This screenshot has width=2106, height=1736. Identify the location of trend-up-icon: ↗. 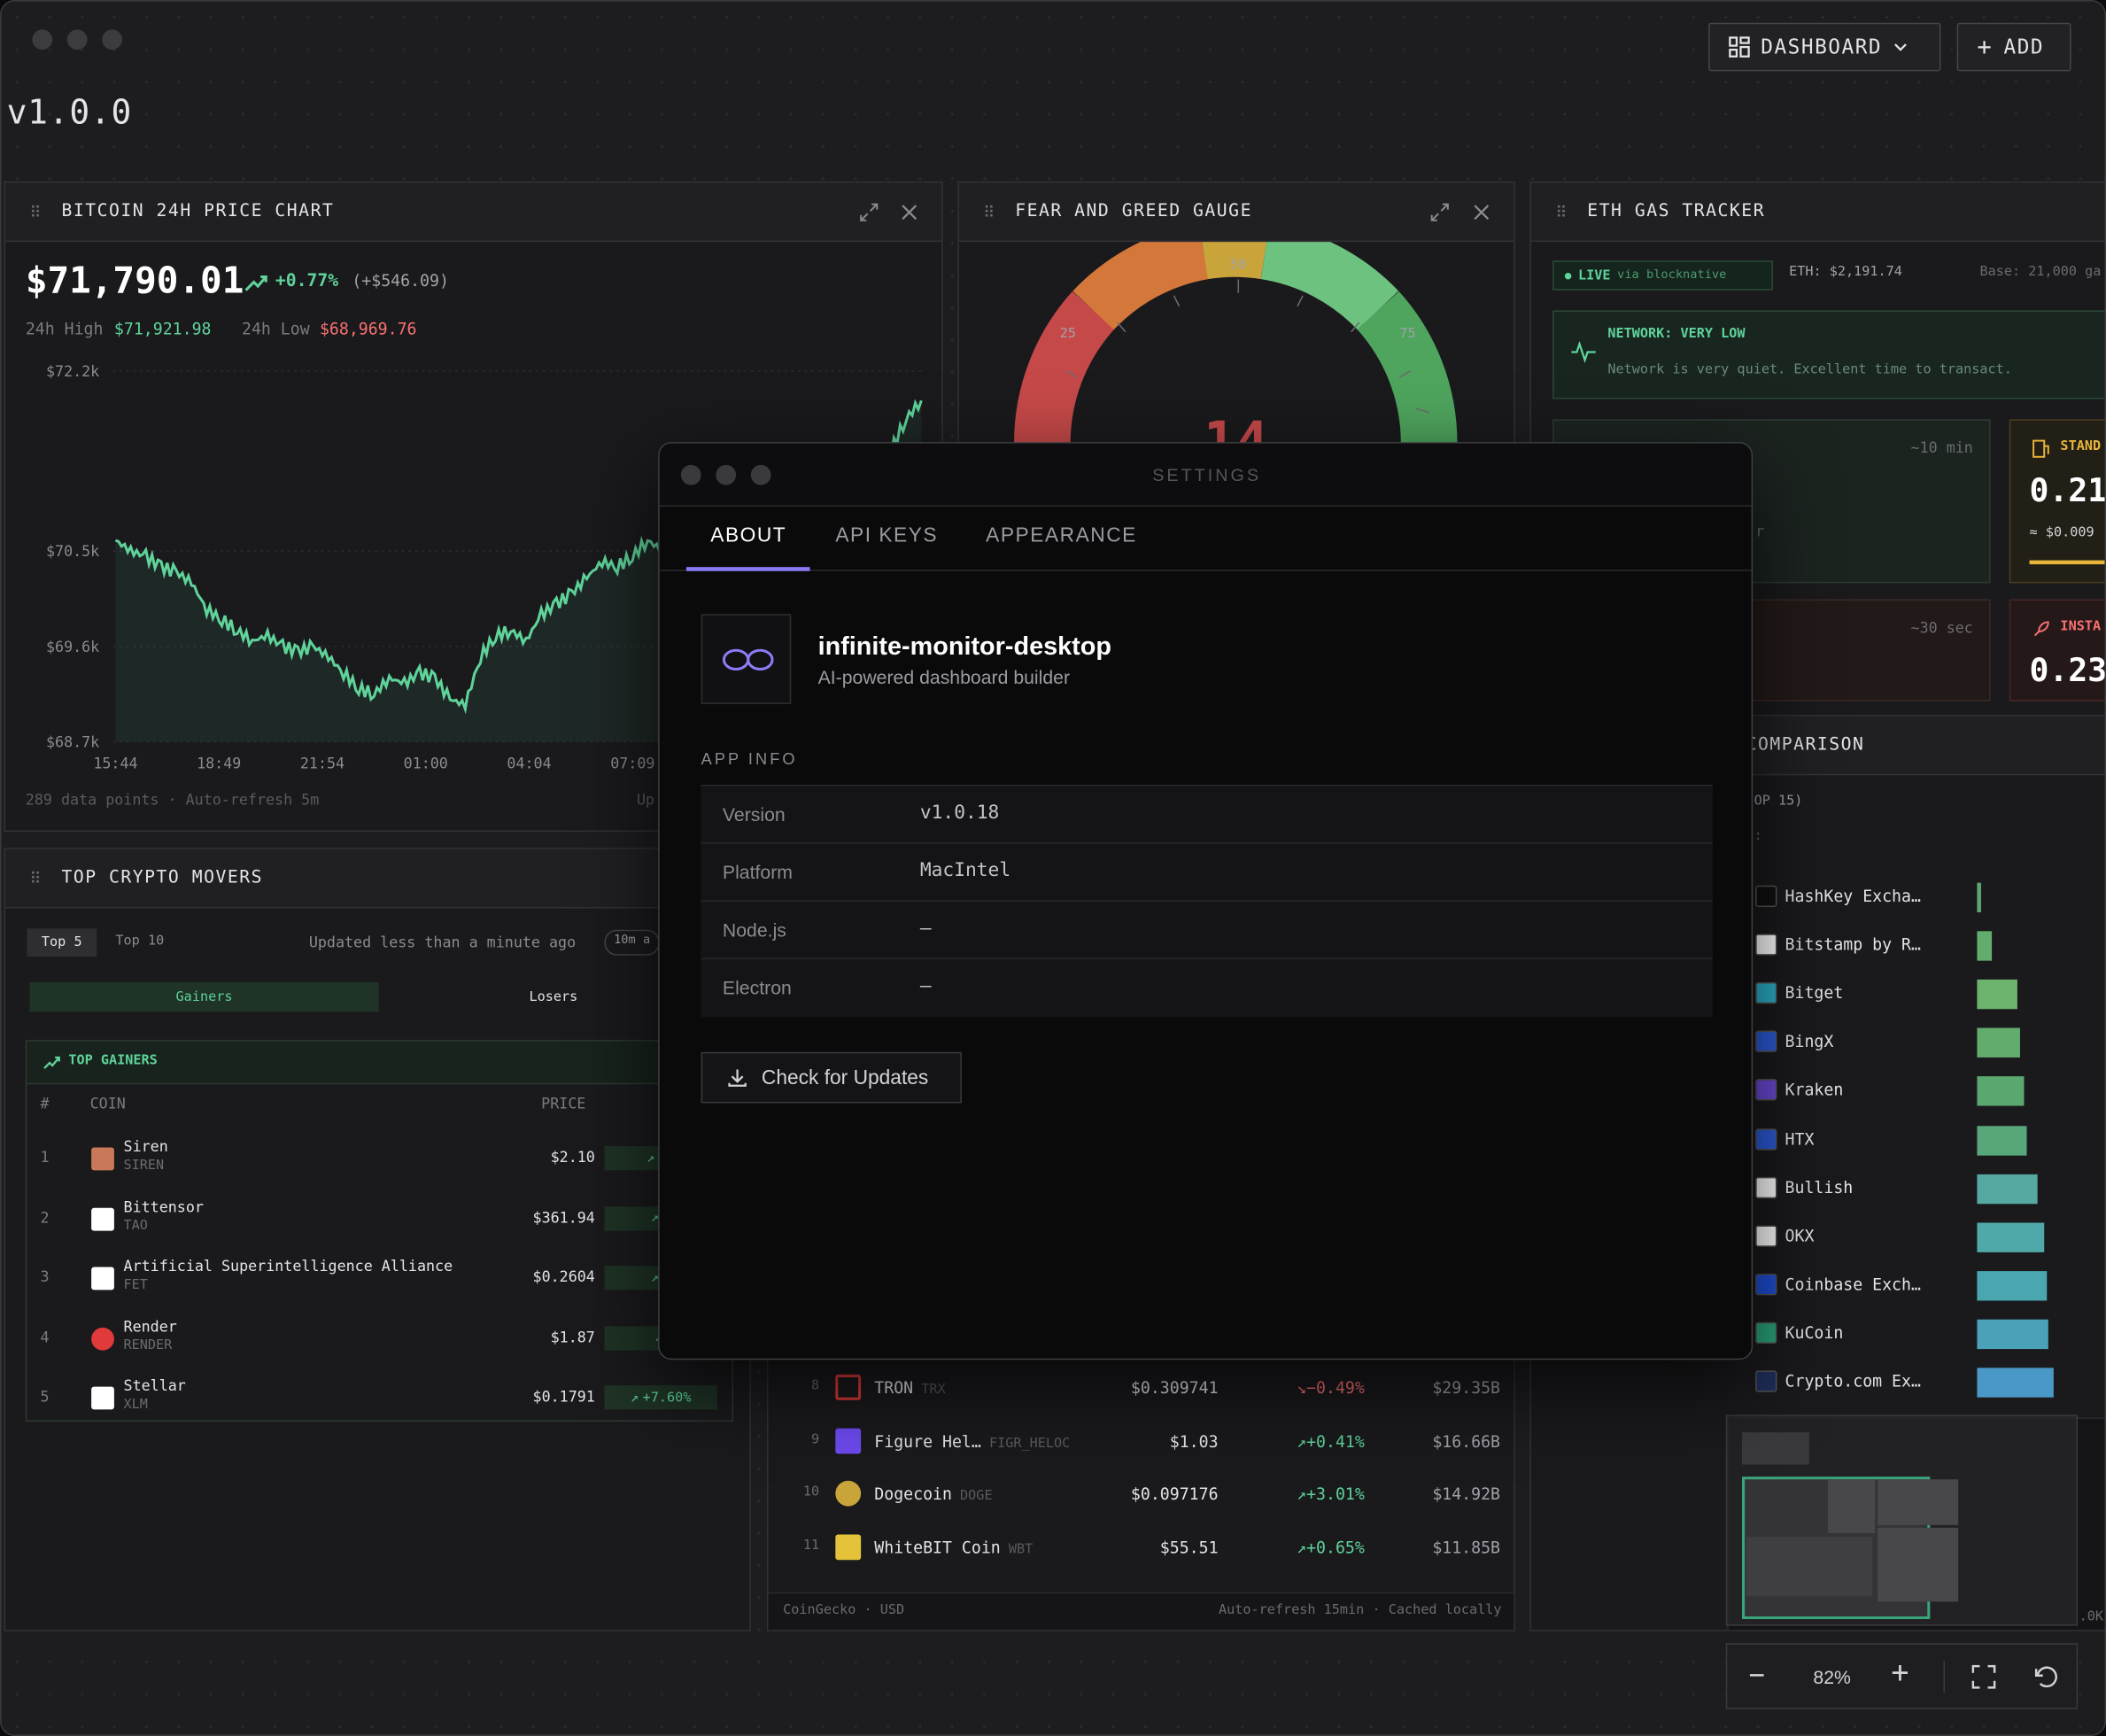
(654, 1278).